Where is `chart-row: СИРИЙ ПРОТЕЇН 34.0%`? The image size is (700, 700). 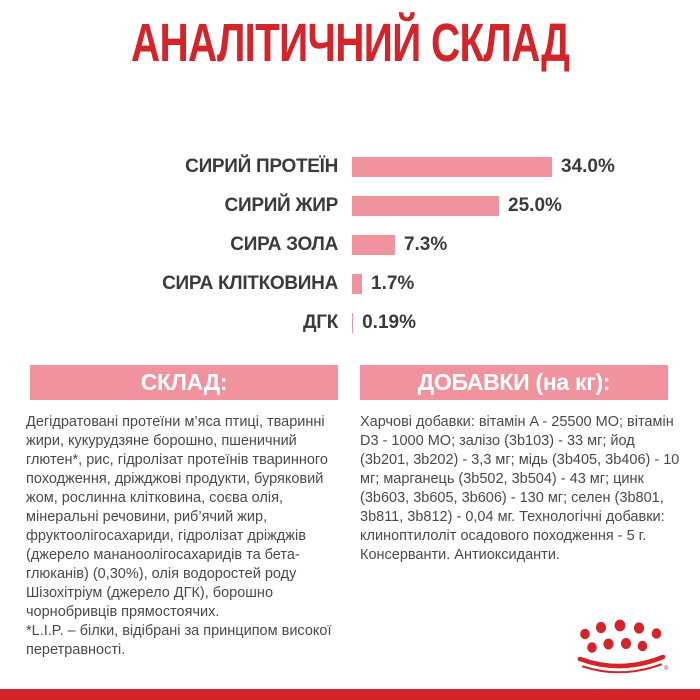
chart-row: СИРИЙ ПРОТЕЇН 34.0% is located at coordinates (350, 166).